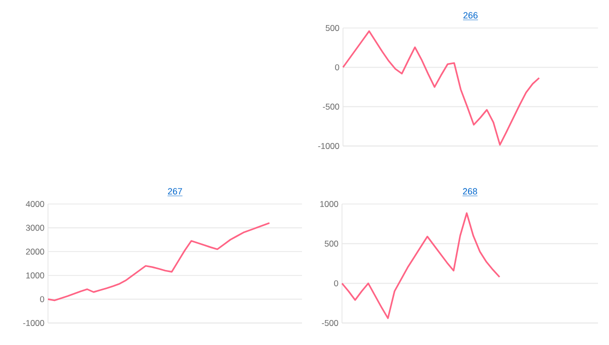 The width and height of the screenshot is (609, 345). Describe the element at coordinates (35, 251) in the screenshot. I see `y-tick-label: 2000` at that location.